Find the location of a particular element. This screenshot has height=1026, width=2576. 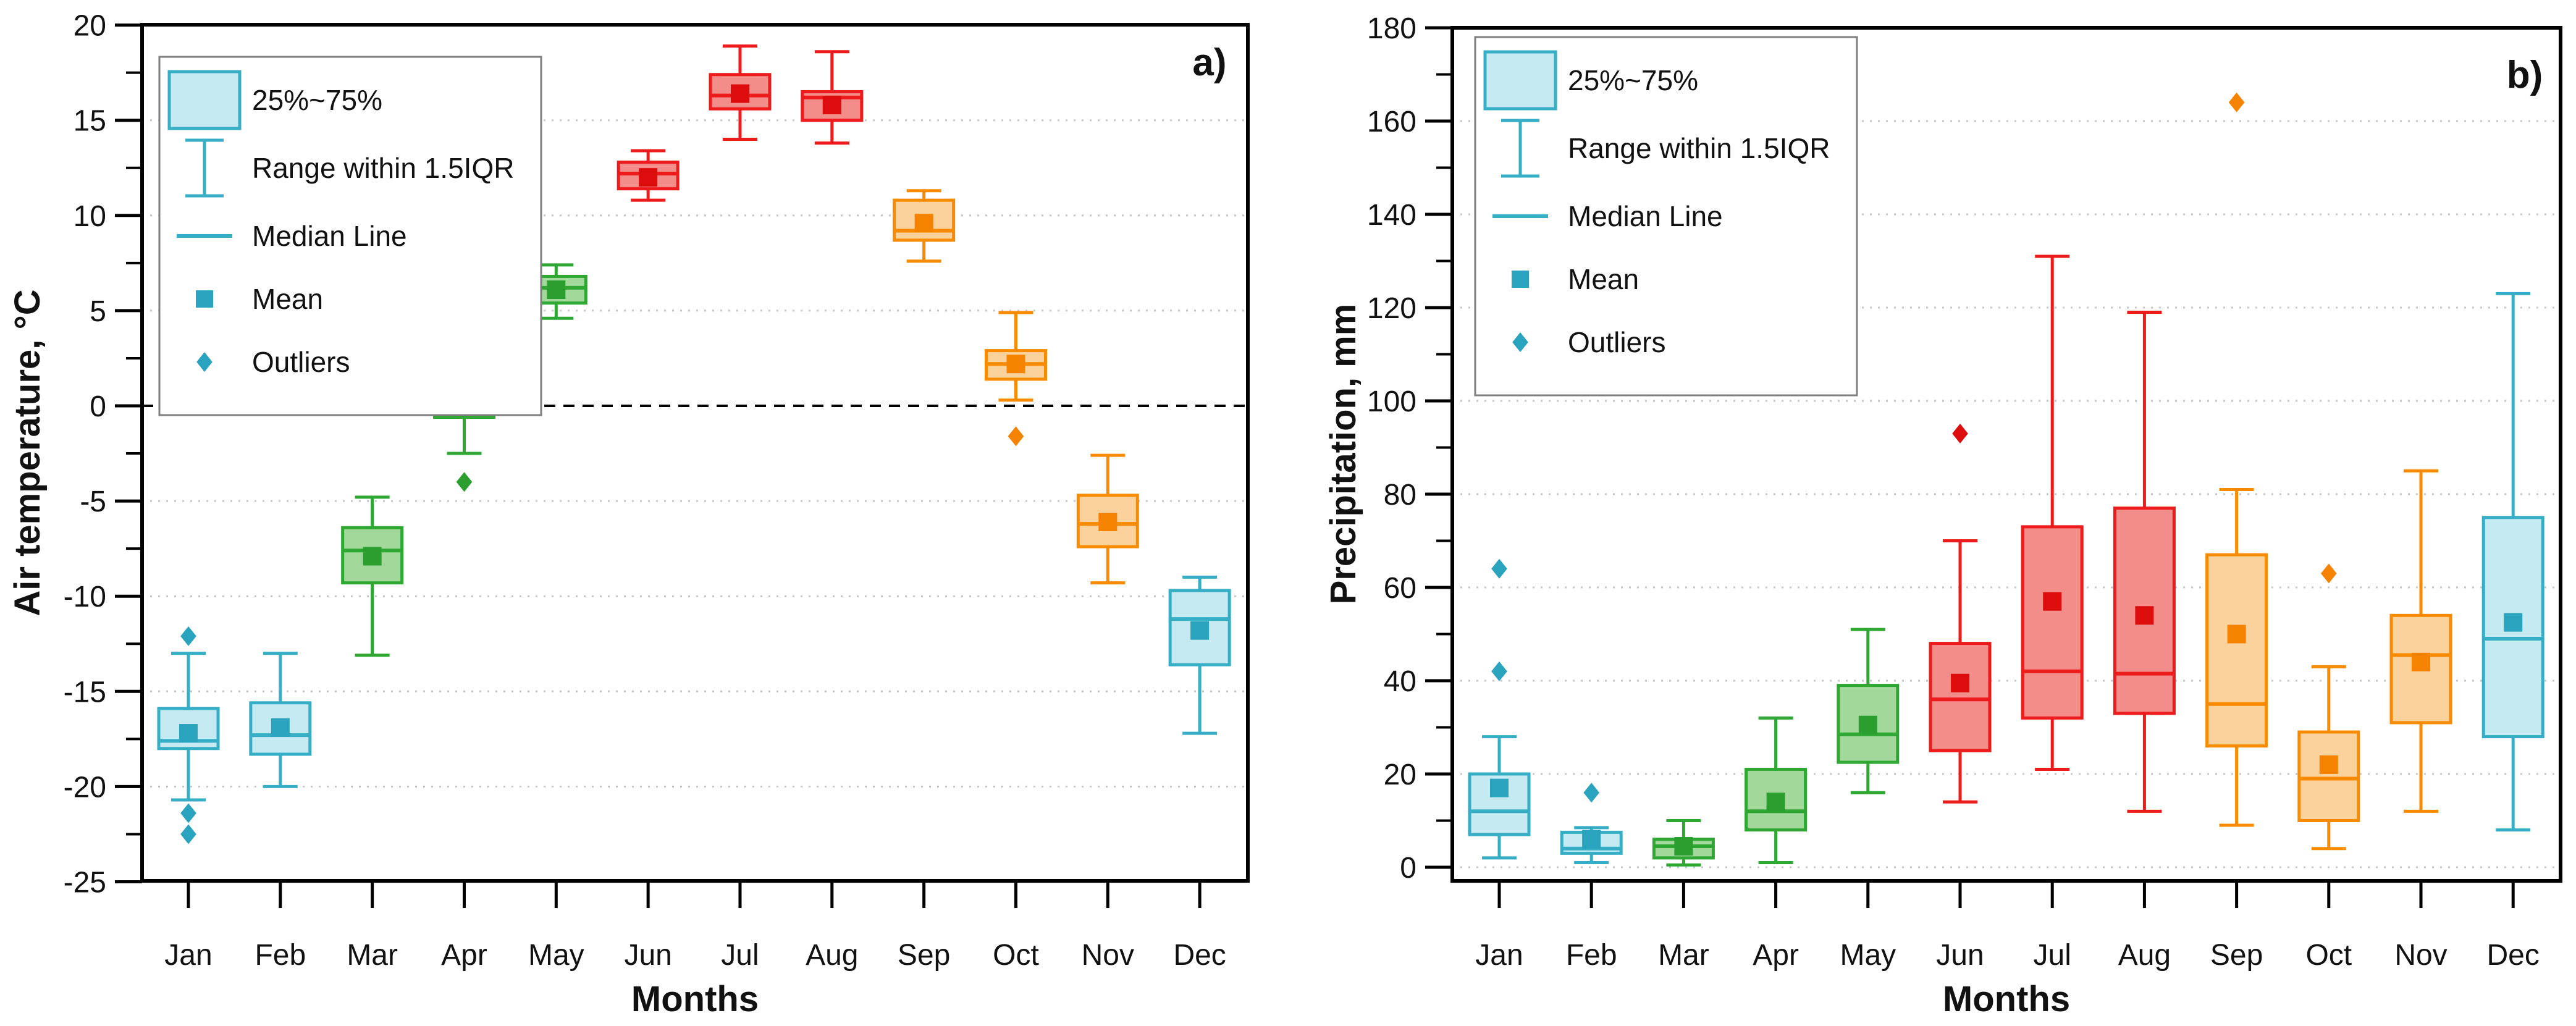

y-tick-label: 60 is located at coordinates (1400, 588).